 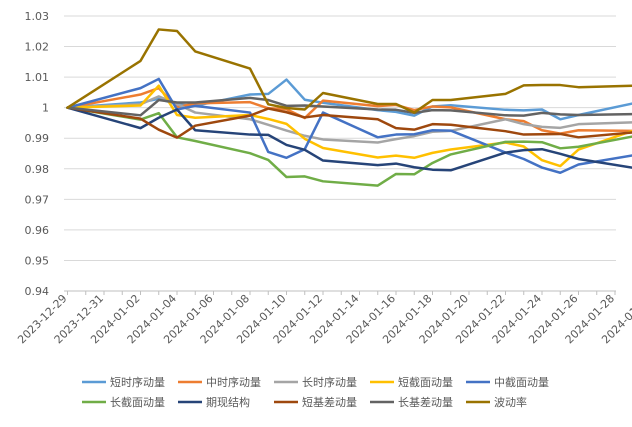 What do you see at coordinates (37, 16) in the screenshot?
I see `y-tick-label: 1.03` at bounding box center [37, 16].